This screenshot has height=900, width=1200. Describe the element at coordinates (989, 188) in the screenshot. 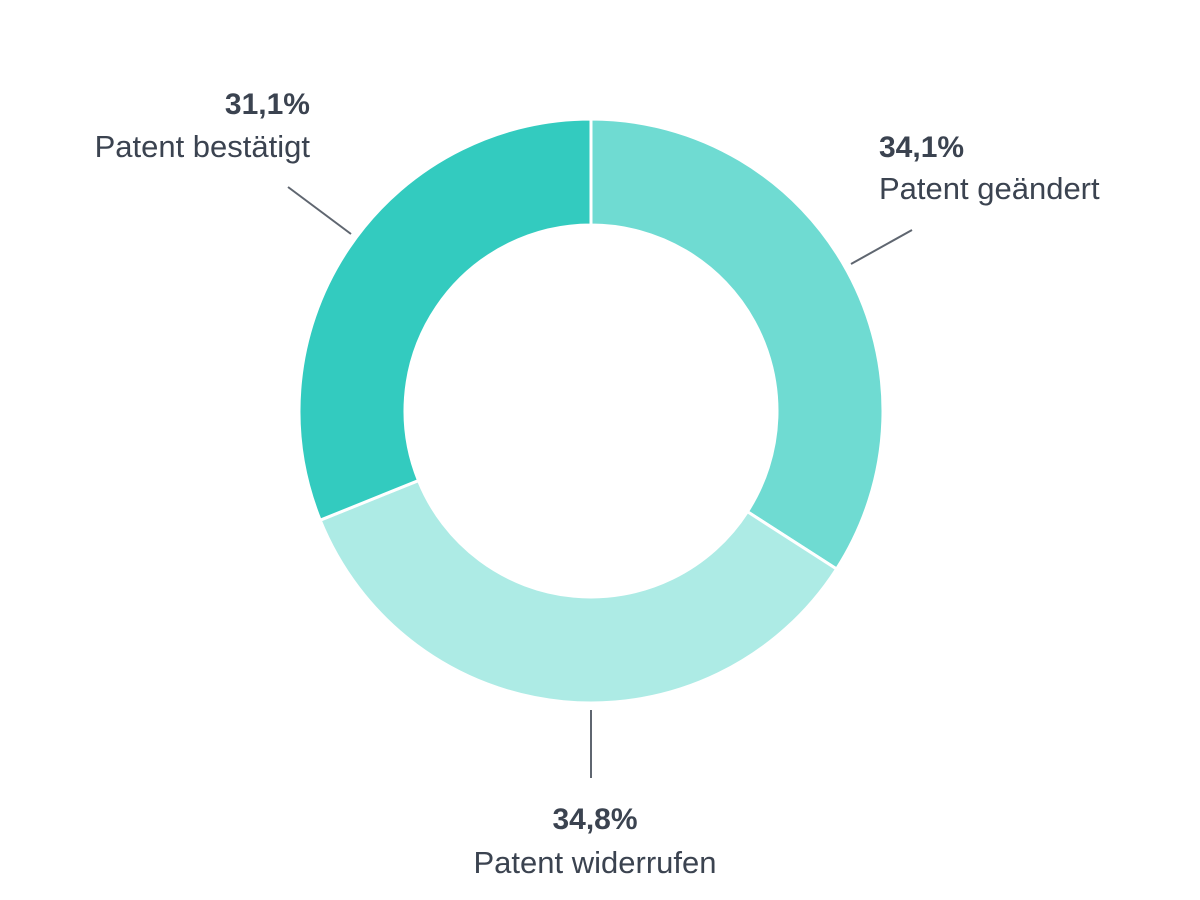

I see `category-label-geaendert: Patent geändert` at that location.